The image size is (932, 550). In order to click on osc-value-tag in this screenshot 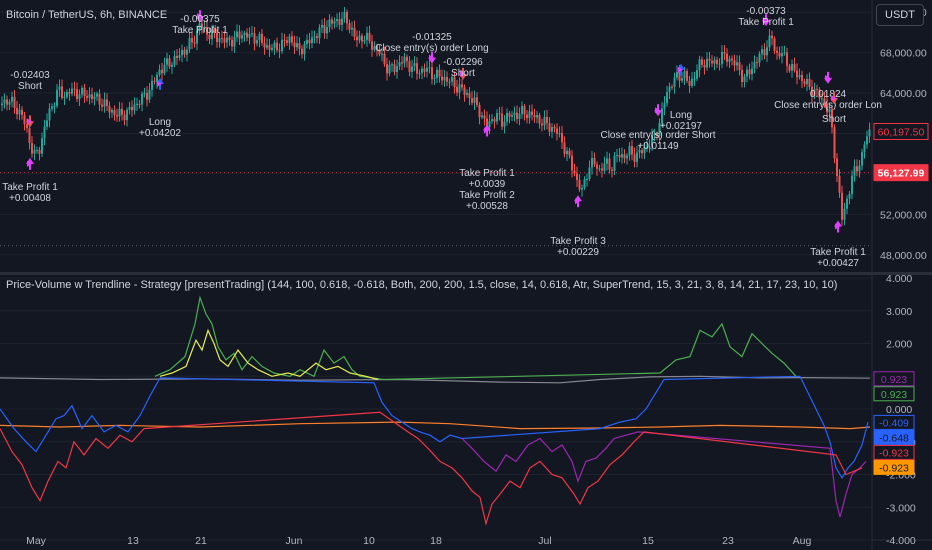, I will do `click(894, 452)`.